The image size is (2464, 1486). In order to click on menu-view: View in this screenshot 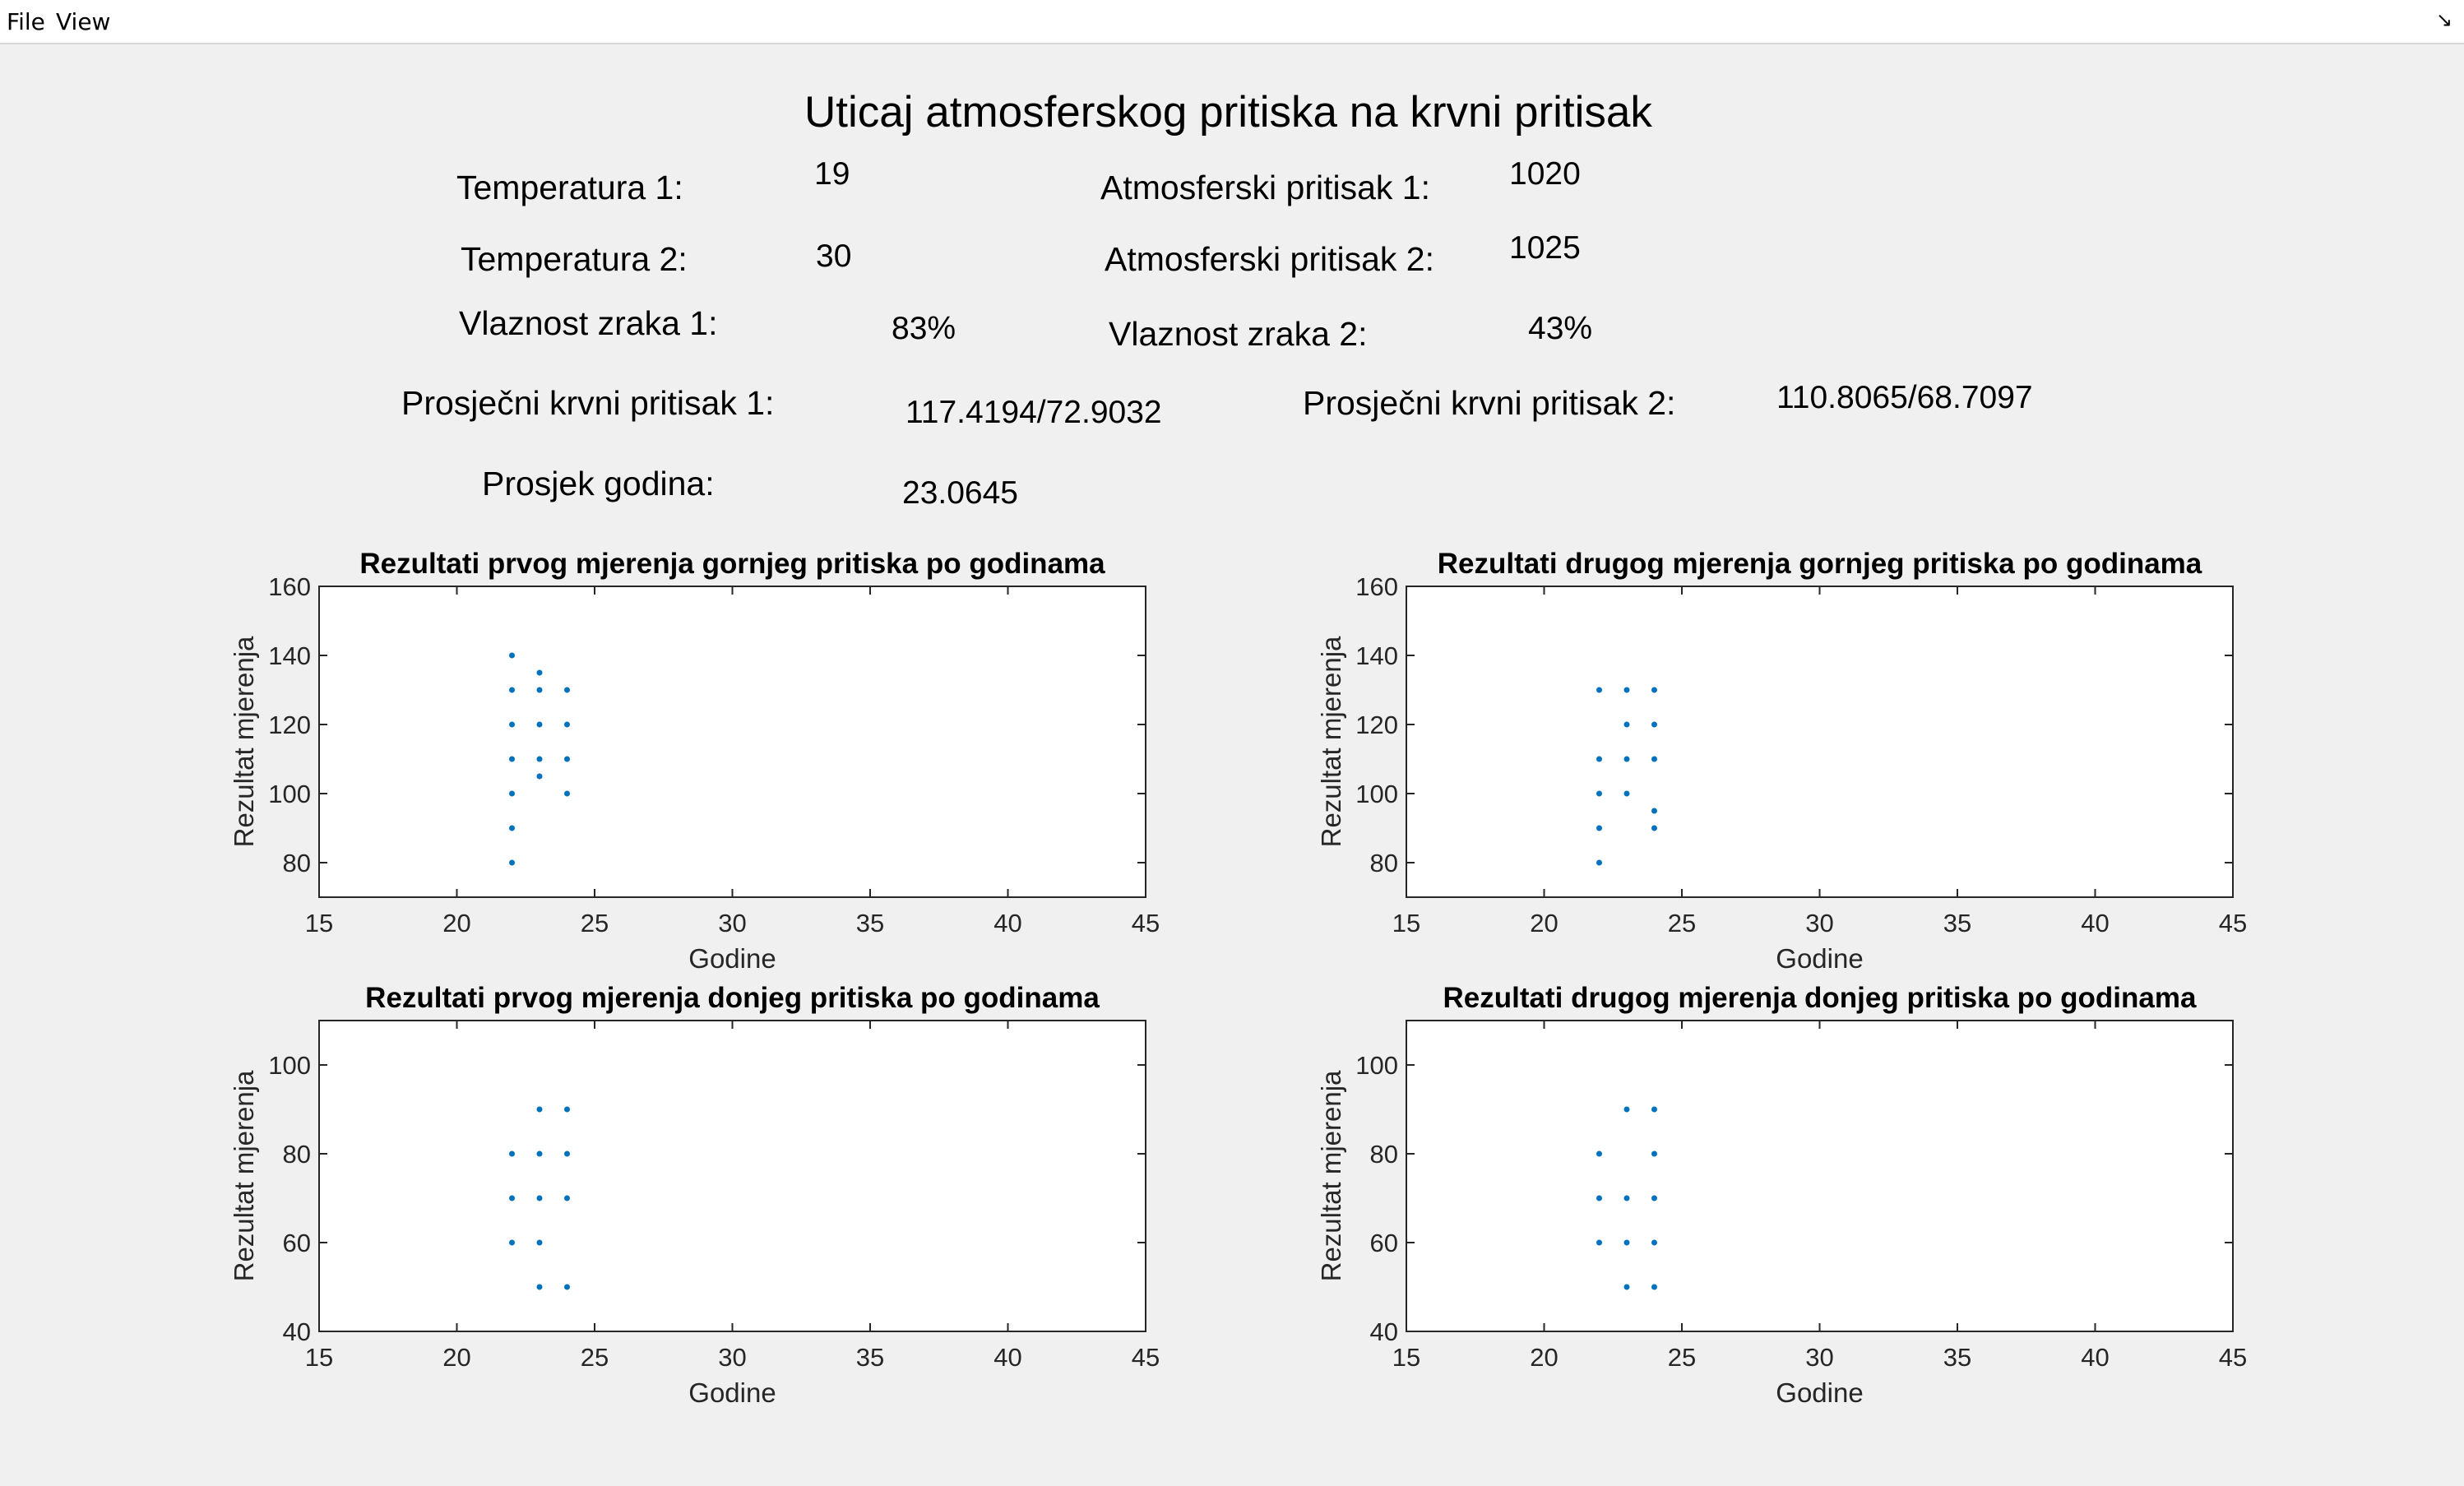, I will do `click(83, 21)`.